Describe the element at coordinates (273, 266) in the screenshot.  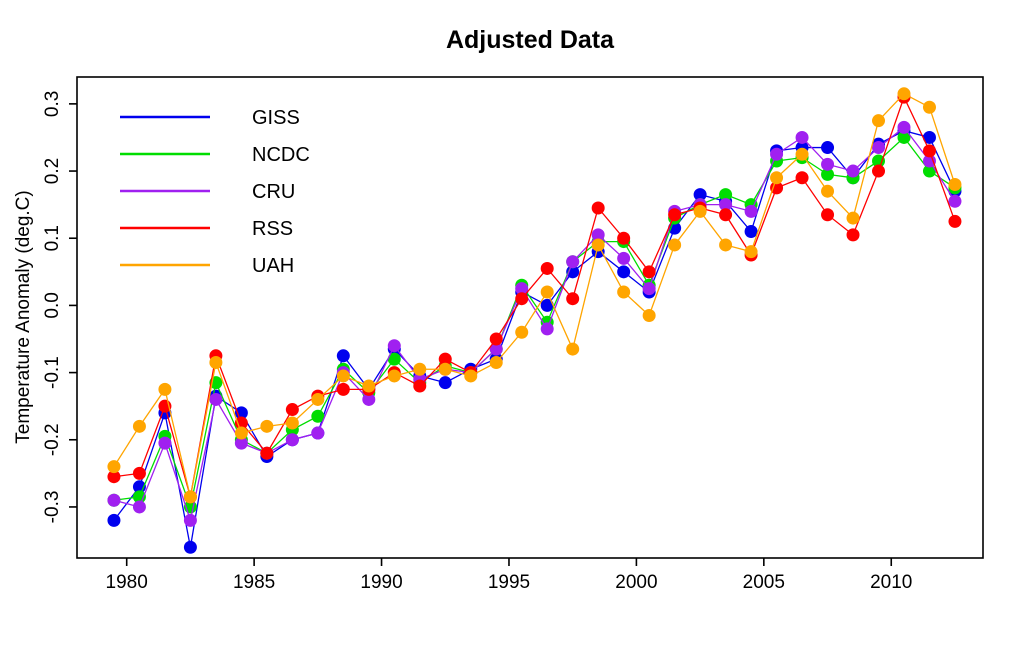
I see `legend-label-UAH: UAH` at that location.